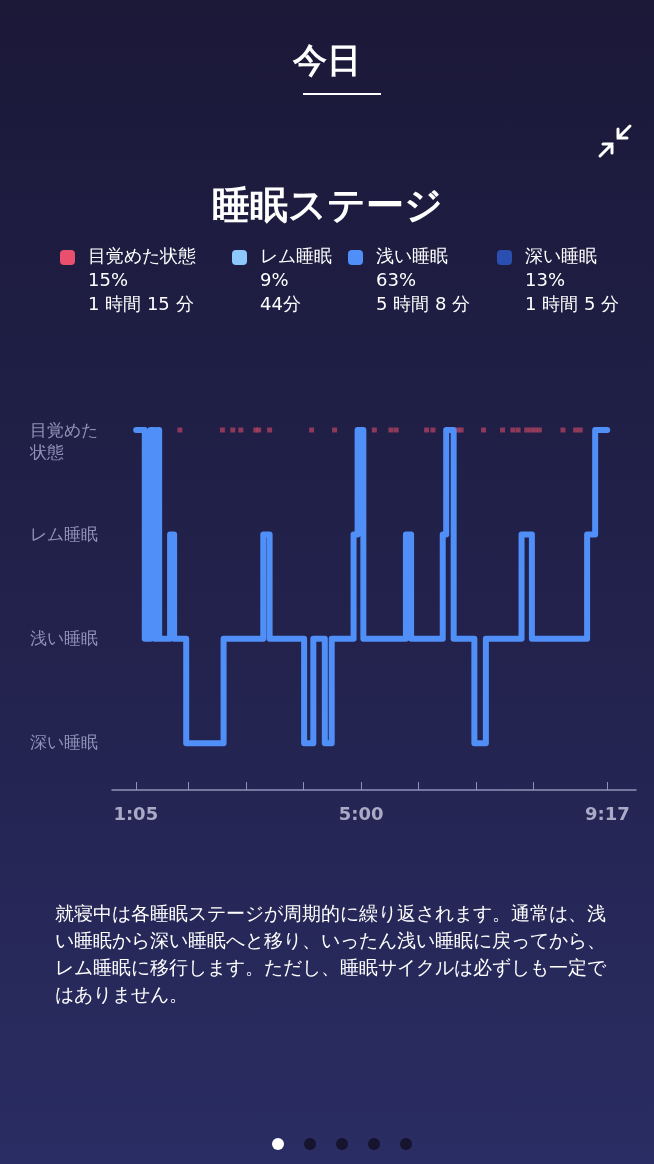 The width and height of the screenshot is (654, 1164). What do you see at coordinates (63, 441) in the screenshot?
I see `text: 目覚めた状態` at bounding box center [63, 441].